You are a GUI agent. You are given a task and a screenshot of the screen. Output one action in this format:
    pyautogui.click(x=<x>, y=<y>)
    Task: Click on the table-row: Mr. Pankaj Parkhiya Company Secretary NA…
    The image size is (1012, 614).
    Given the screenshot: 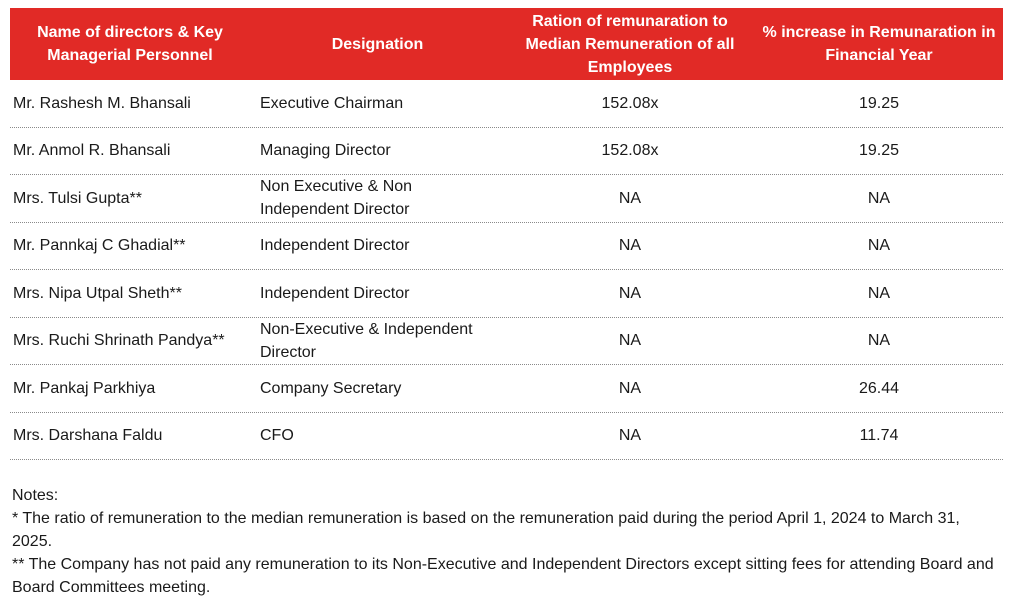 What is the action you would take?
    pyautogui.click(x=506, y=389)
    